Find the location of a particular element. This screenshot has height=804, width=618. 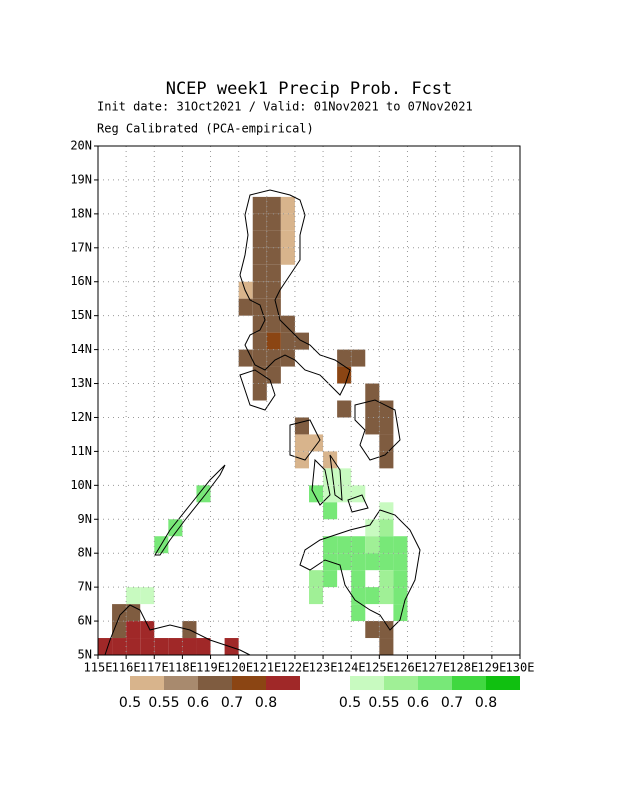

note: Reg Calibrated (PCA-empirical) is located at coordinates (205, 129).